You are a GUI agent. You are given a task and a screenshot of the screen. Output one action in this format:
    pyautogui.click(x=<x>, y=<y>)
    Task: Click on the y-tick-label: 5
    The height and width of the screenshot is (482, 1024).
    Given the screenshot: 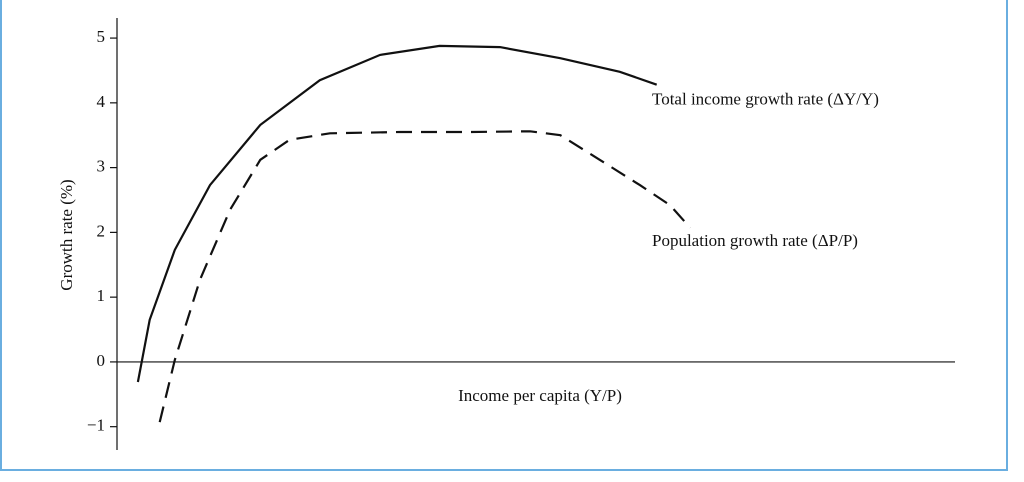 What is the action you would take?
    pyautogui.click(x=101, y=36)
    